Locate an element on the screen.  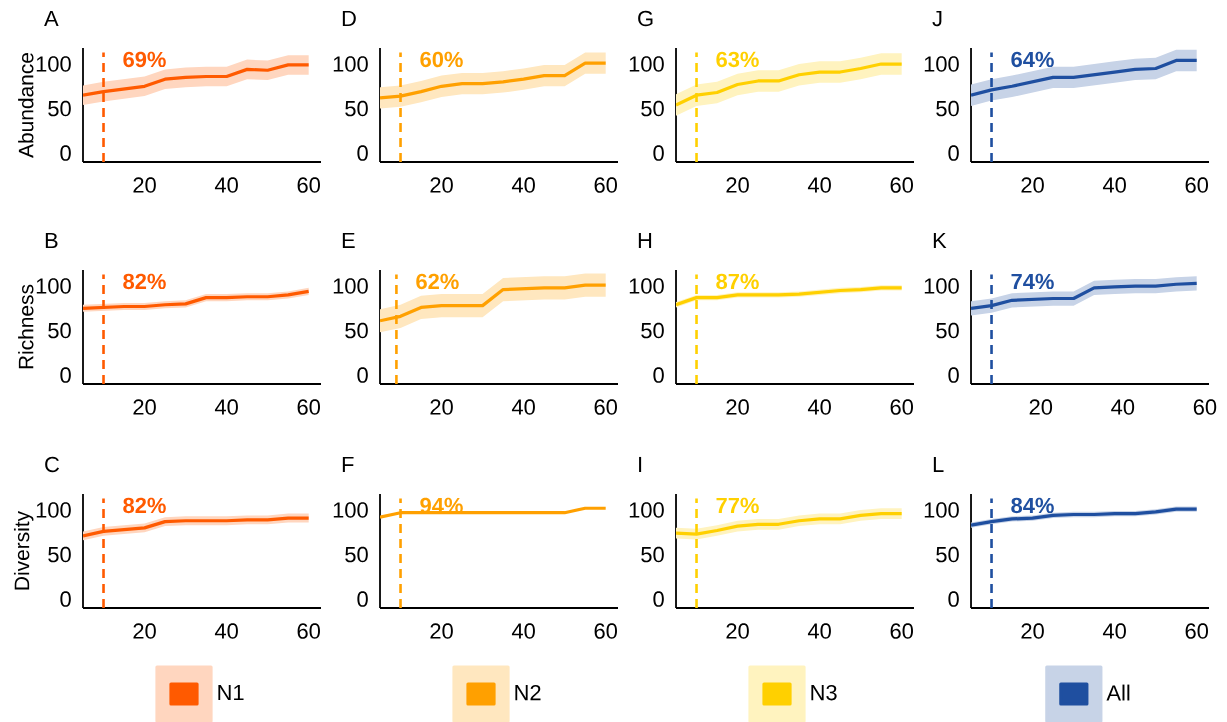
chart-title: L is located at coordinates (938, 464).